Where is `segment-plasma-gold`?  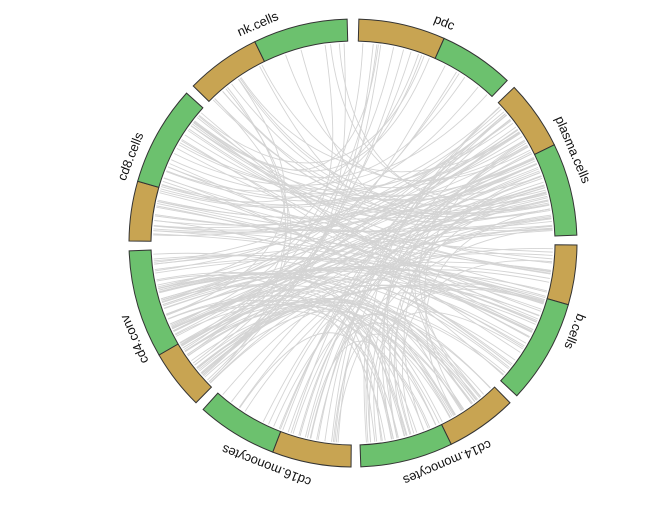 segment-plasma-gold is located at coordinates (526, 121).